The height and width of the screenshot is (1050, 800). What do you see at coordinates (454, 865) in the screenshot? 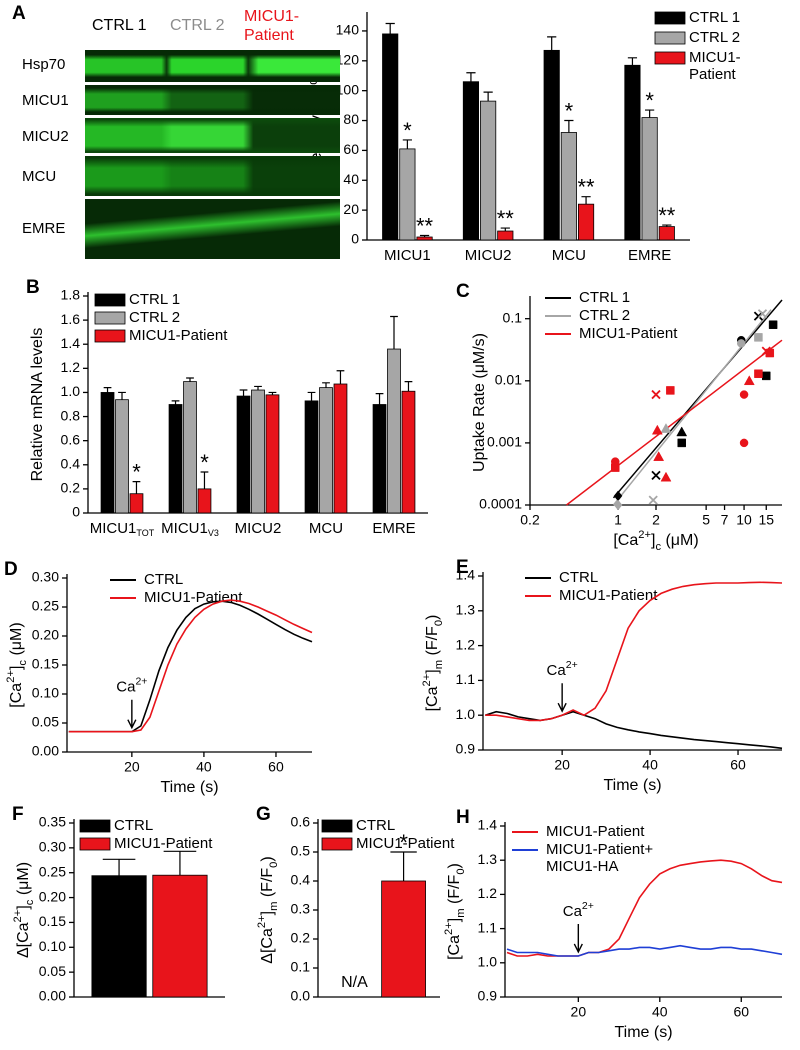
I see `label-part: )` at bounding box center [454, 865].